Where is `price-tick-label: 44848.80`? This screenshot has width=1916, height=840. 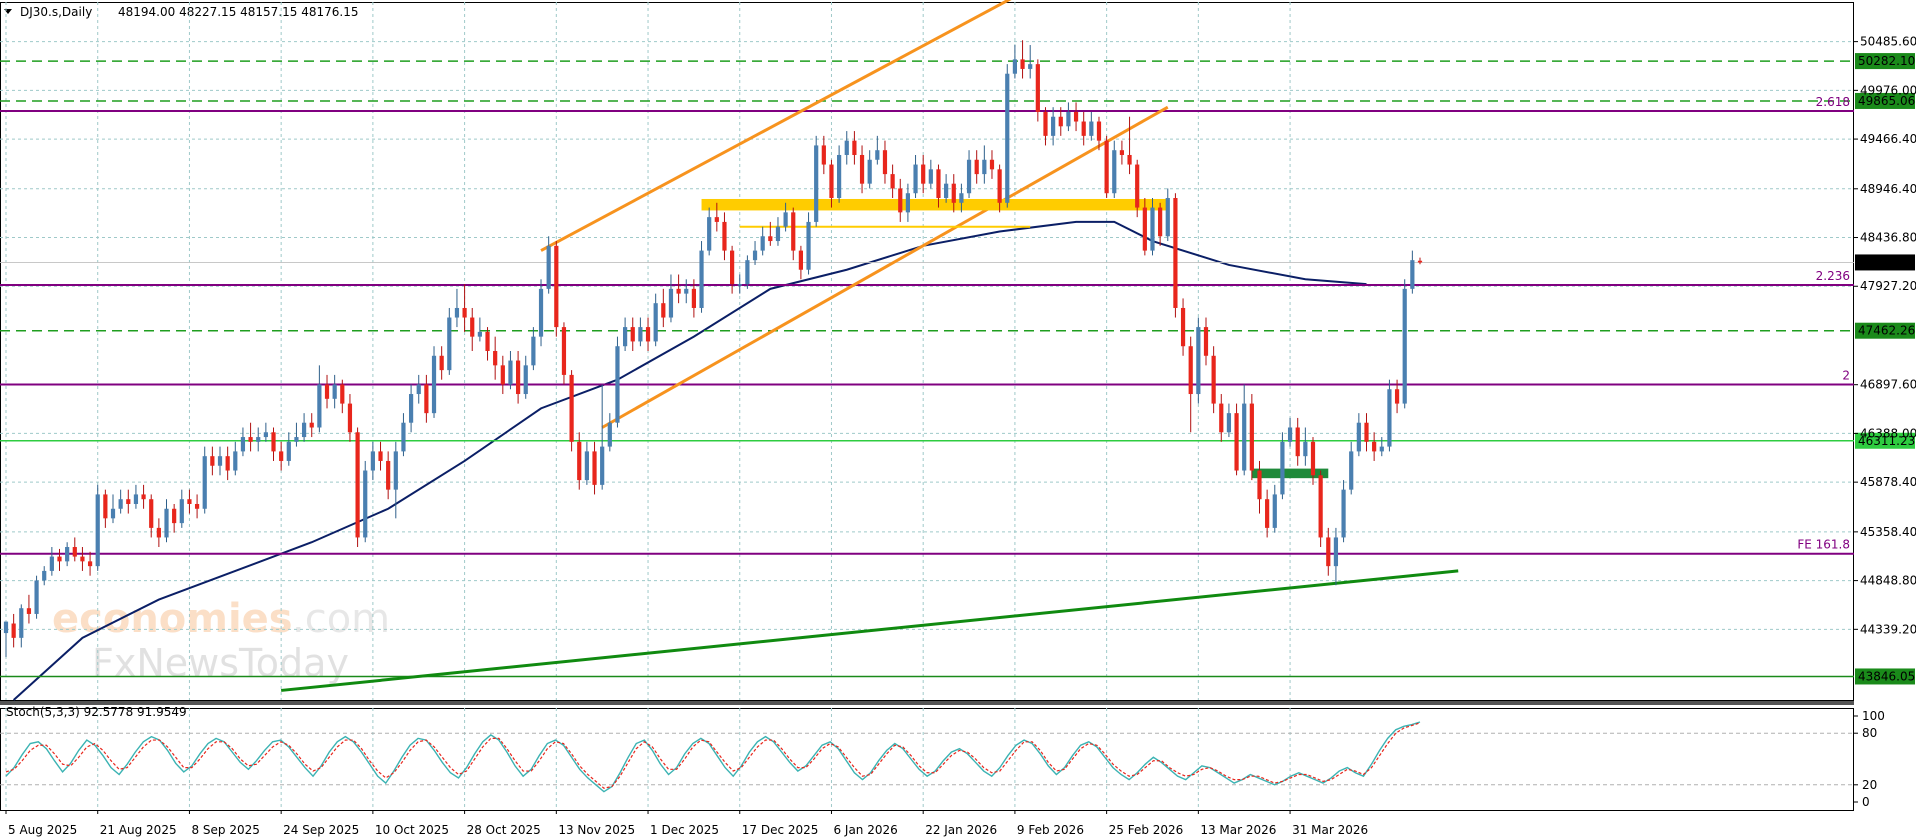
price-tick-label: 44848.80 is located at coordinates (1888, 581).